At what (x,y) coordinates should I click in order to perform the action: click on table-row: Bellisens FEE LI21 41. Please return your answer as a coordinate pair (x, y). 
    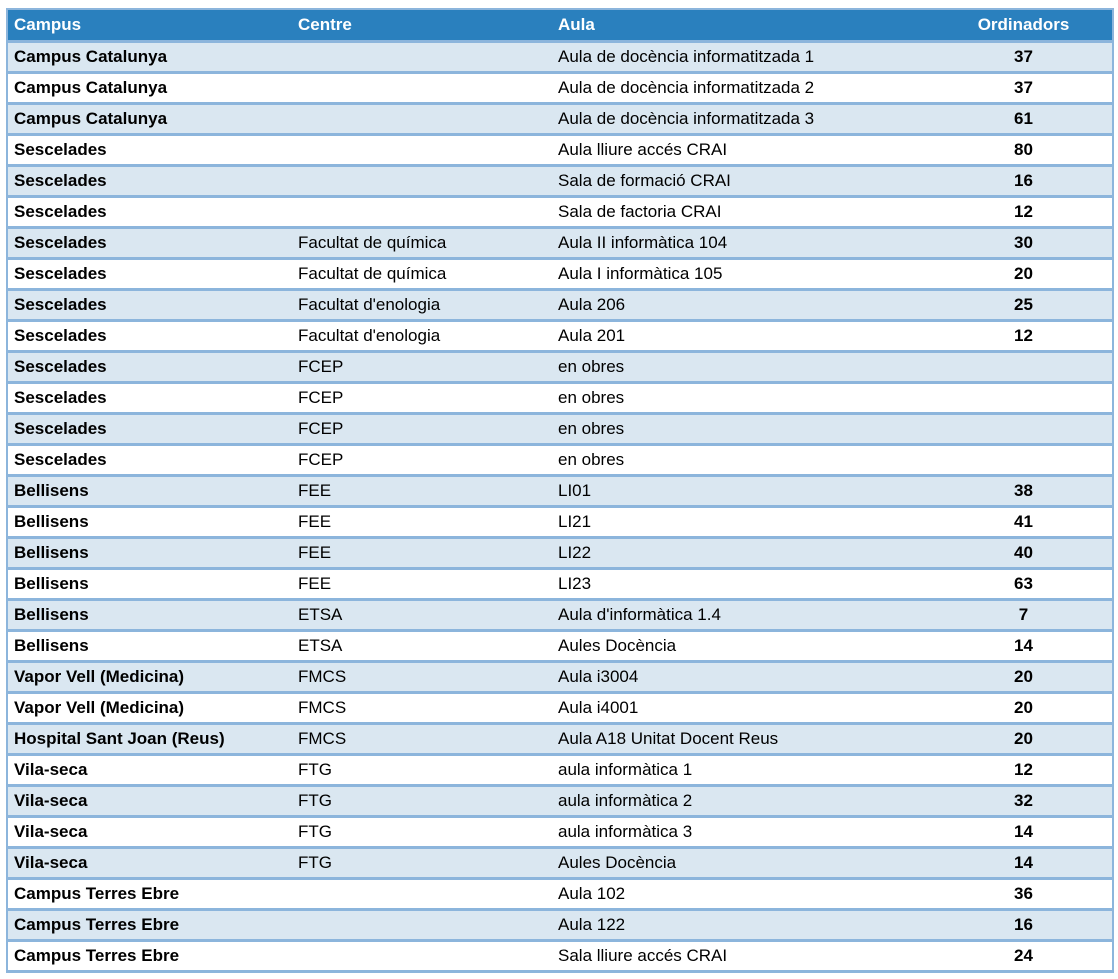
    Looking at the image, I should click on (560, 522).